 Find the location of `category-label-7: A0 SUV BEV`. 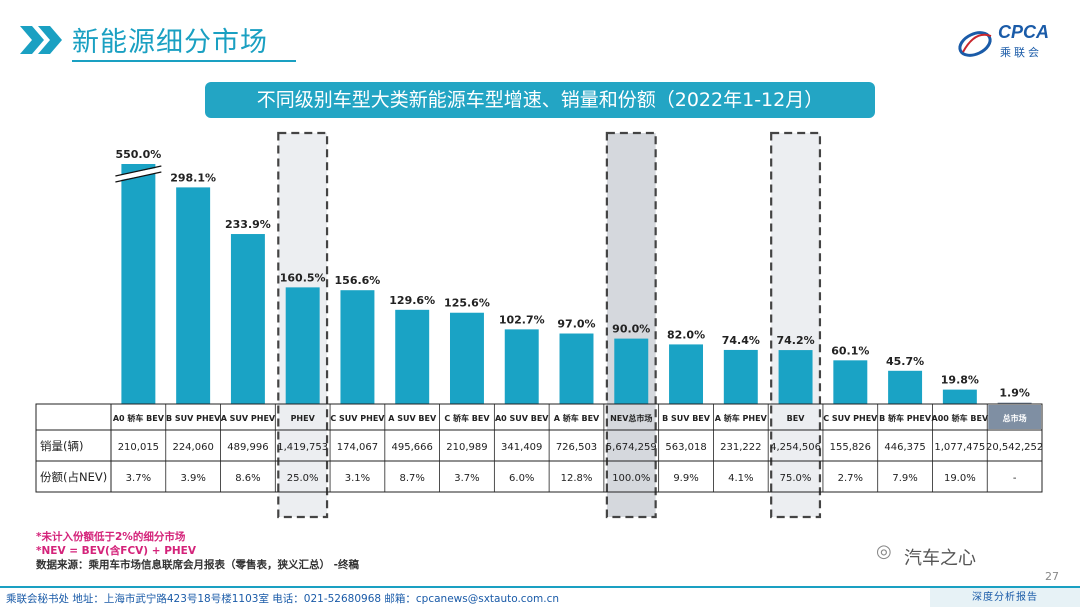

category-label-7: A0 SUV BEV is located at coordinates (522, 418).